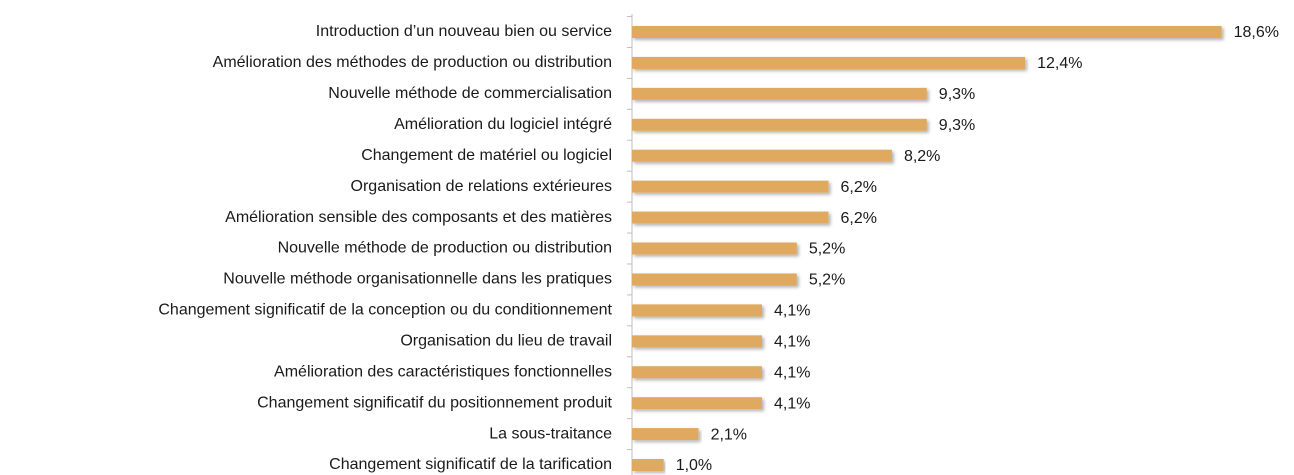  I want to click on category-label: La sous-traitance, so click(550, 433).